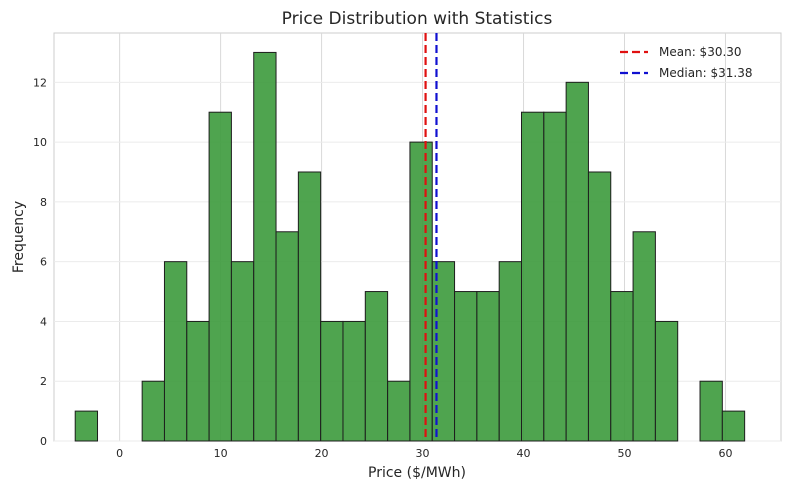  I want to click on chart-title: Price Distribution with Statistics, so click(417, 19).